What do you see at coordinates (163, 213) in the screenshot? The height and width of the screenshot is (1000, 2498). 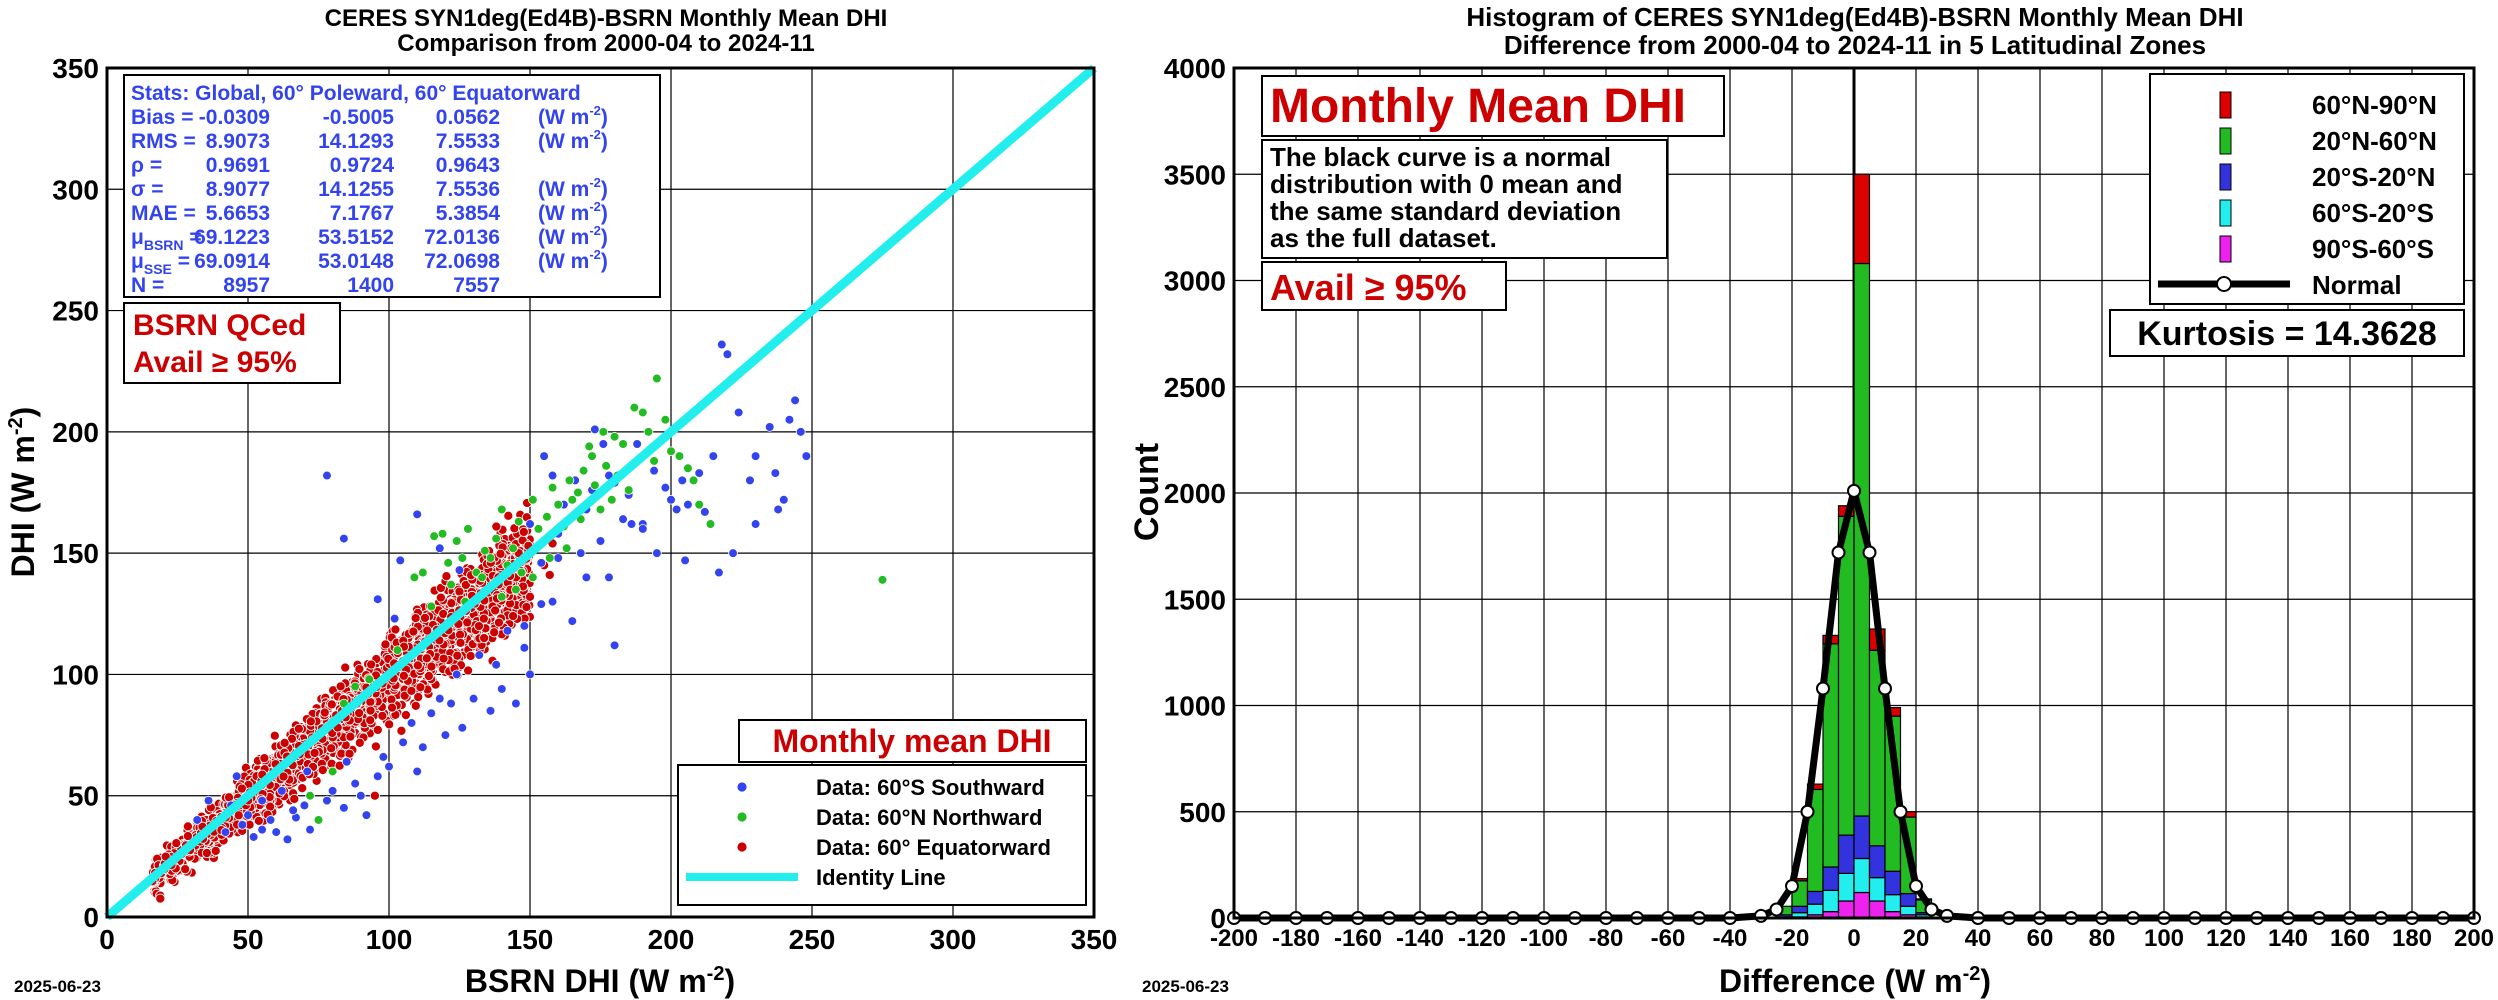 I see `stats-row-label: MAE =` at bounding box center [163, 213].